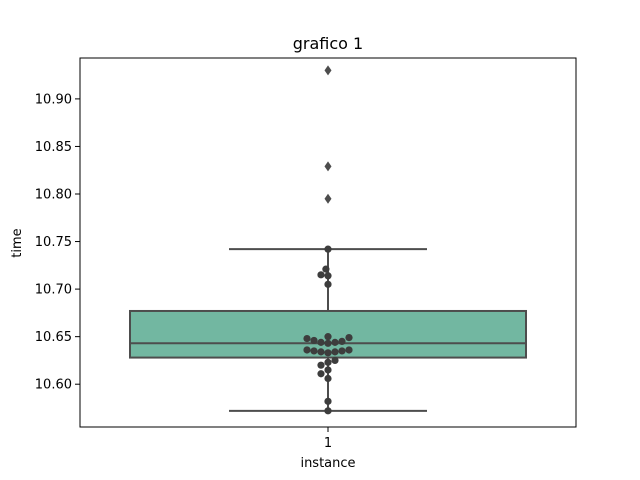  Describe the element at coordinates (328, 43) in the screenshot. I see `chart-title: grafico 1` at that location.